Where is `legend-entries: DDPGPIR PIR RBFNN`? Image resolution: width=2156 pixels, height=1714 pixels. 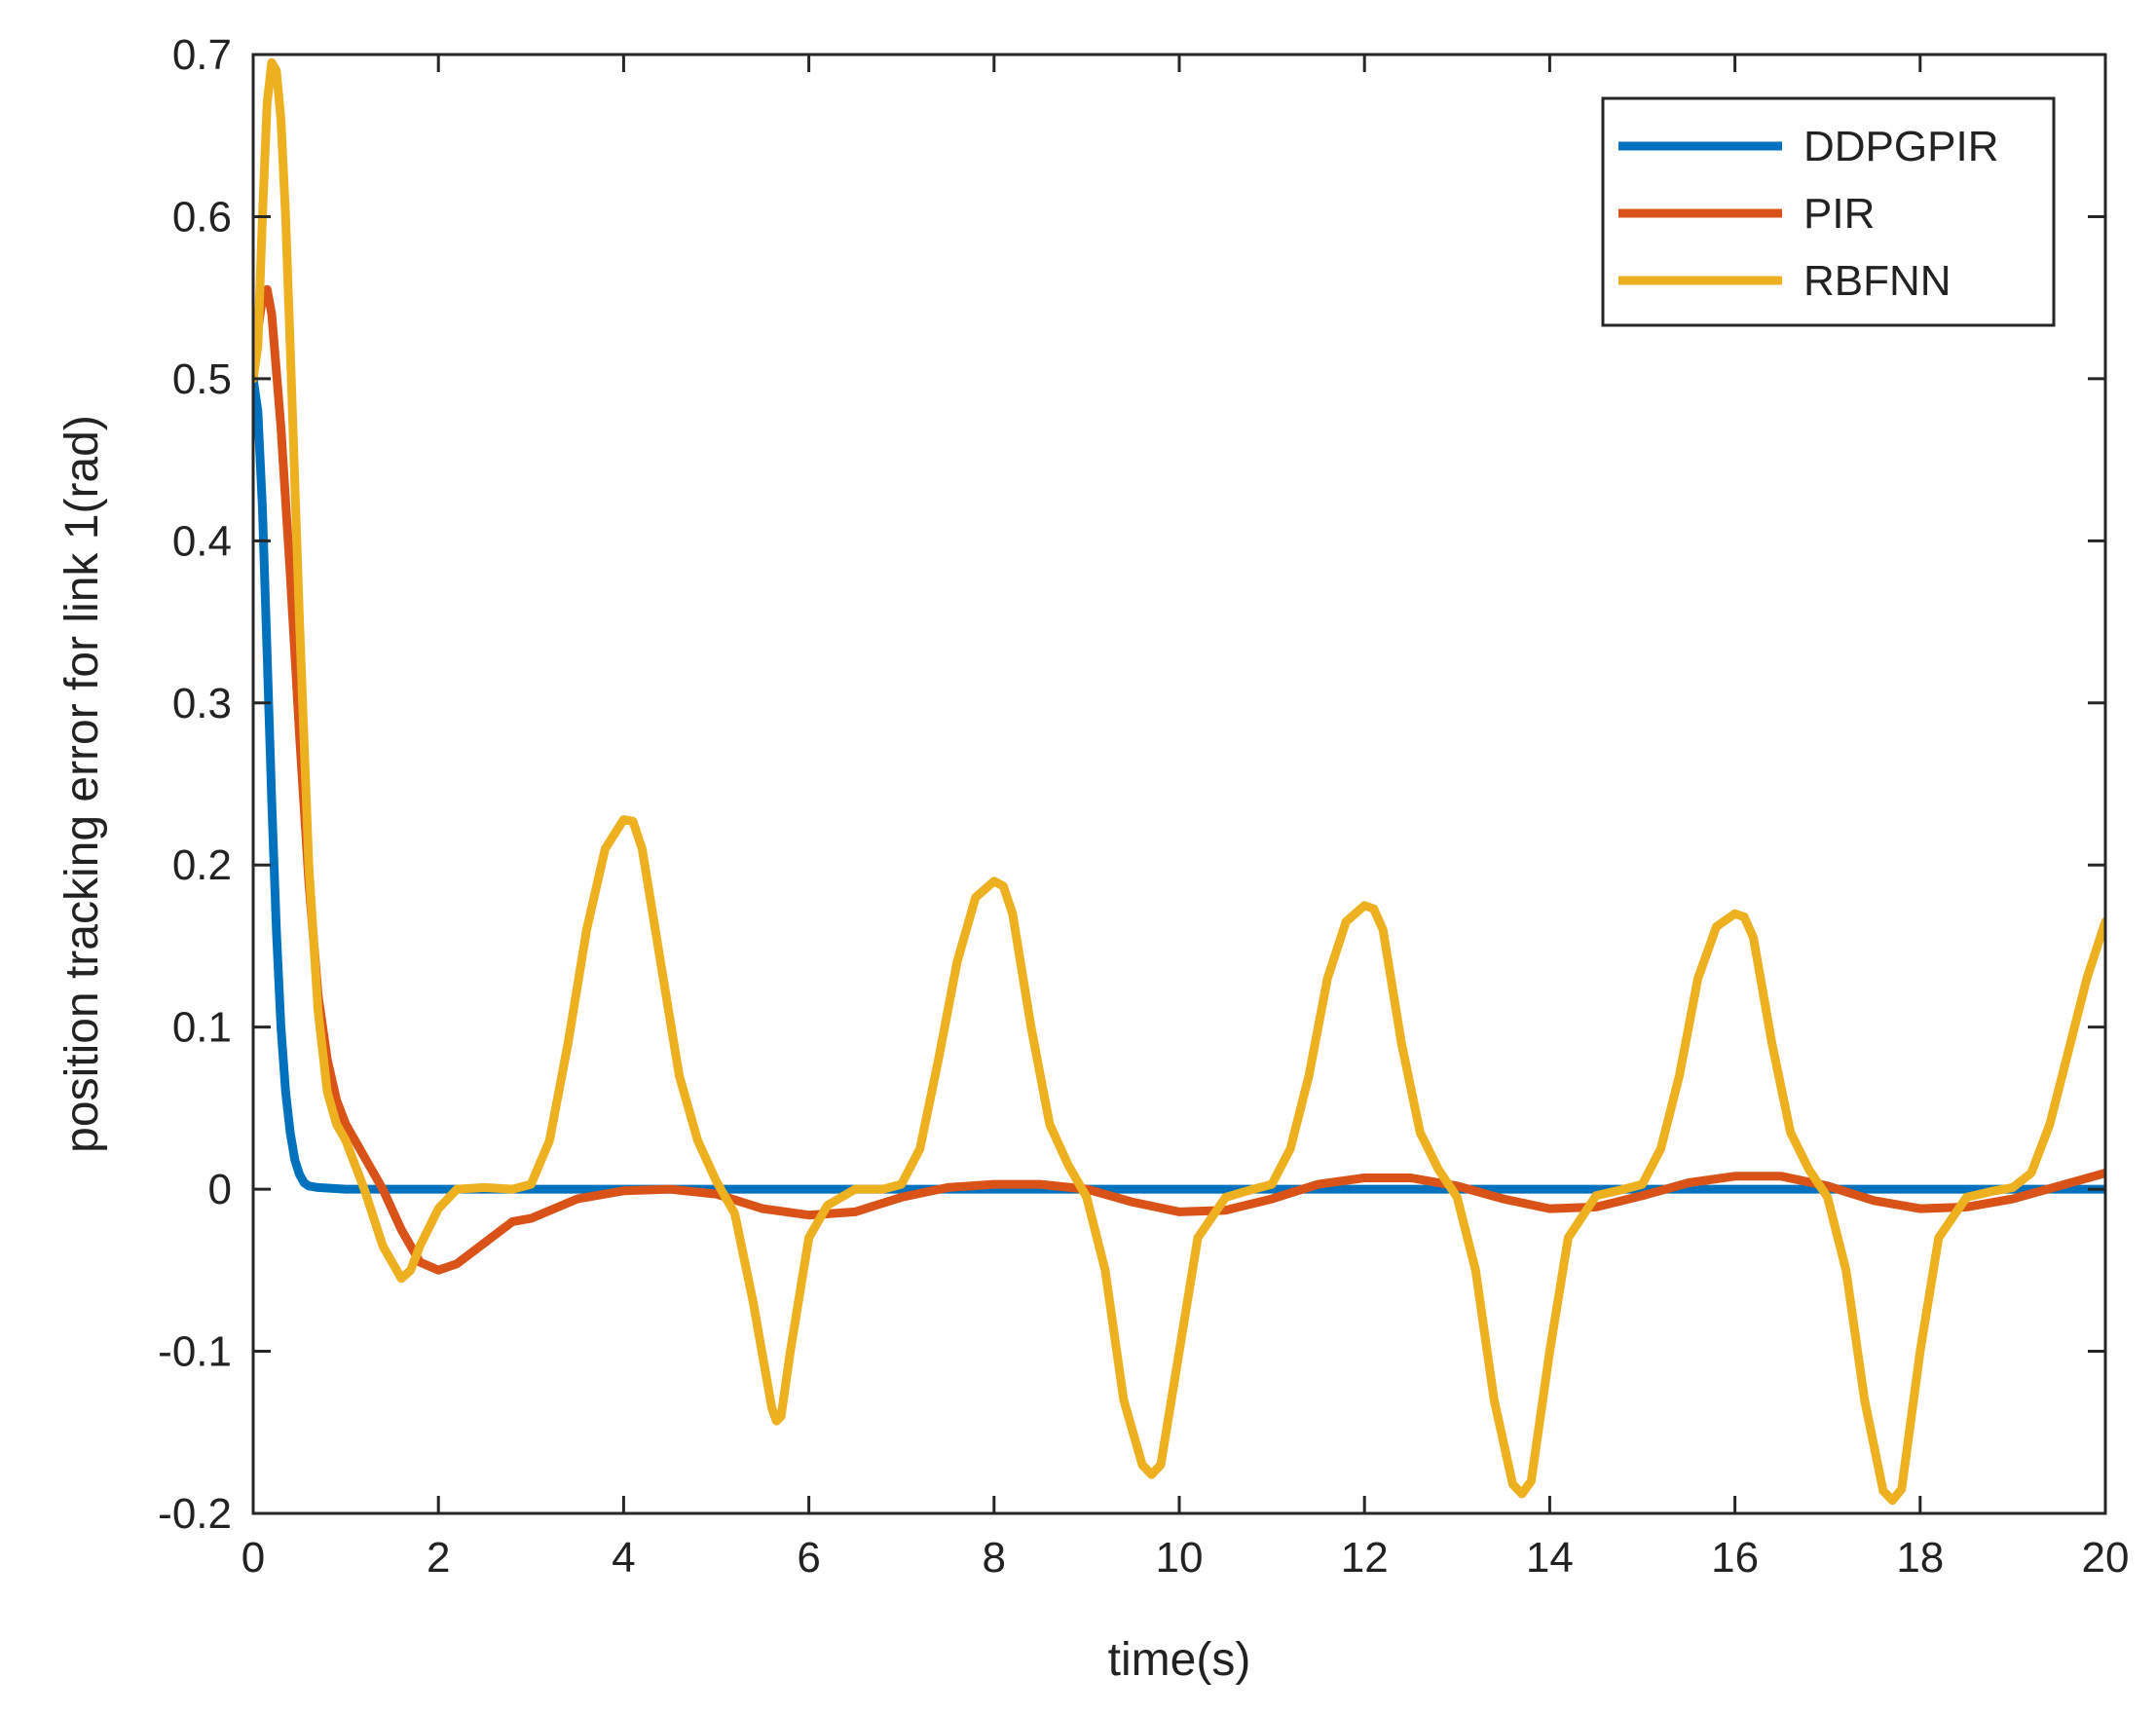 legend-entries: DDPGPIR PIR RBFNN is located at coordinates (1808, 214).